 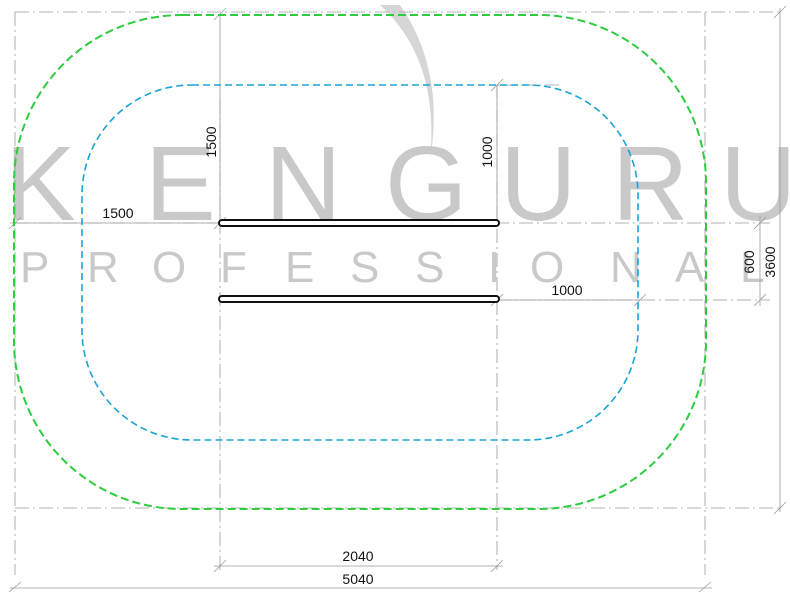 I want to click on watermark-sub-o2: O, so click(x=547, y=267).